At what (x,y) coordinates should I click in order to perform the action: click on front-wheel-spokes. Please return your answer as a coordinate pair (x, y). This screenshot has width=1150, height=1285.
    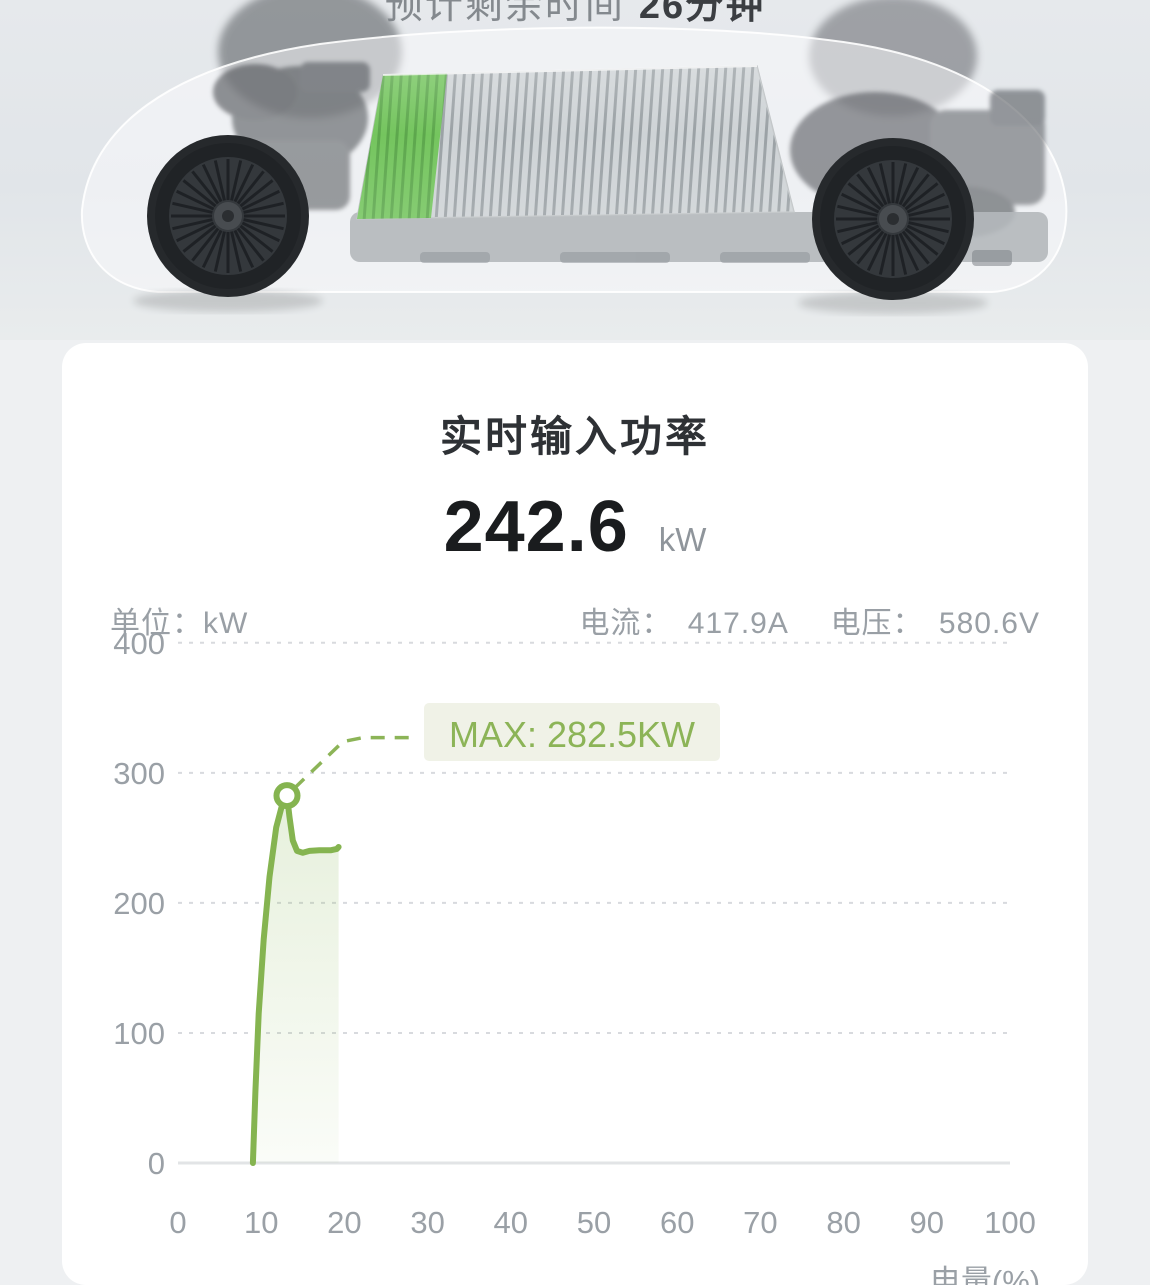
    Looking at the image, I should click on (228, 216).